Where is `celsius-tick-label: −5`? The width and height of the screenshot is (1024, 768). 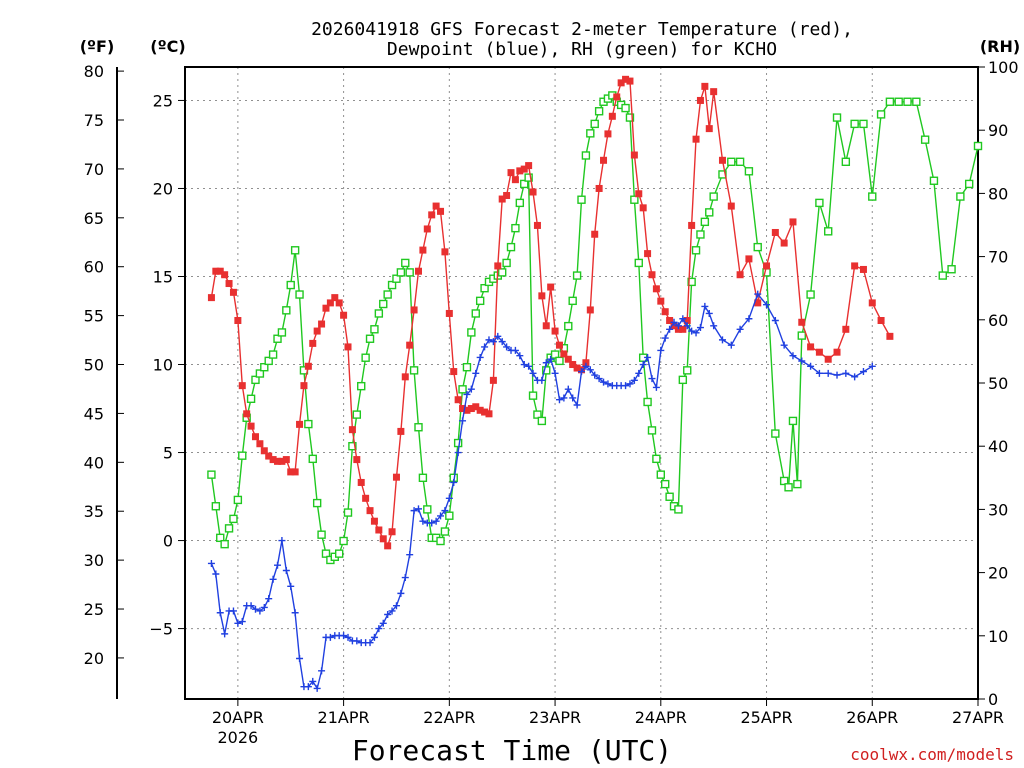 celsius-tick-label: −5 is located at coordinates (161, 629).